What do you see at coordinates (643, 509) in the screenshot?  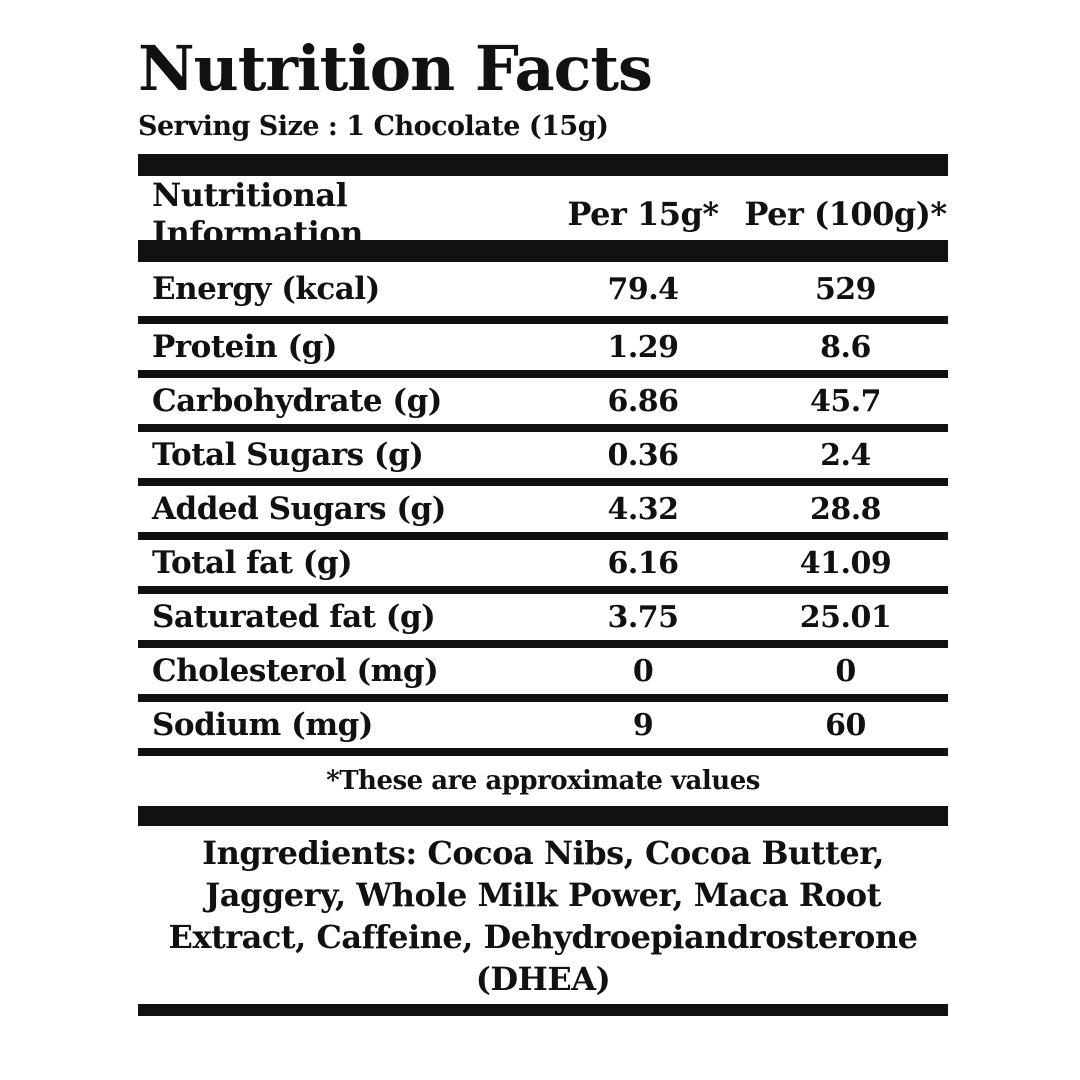 I see `per-15g-value: 4.32` at bounding box center [643, 509].